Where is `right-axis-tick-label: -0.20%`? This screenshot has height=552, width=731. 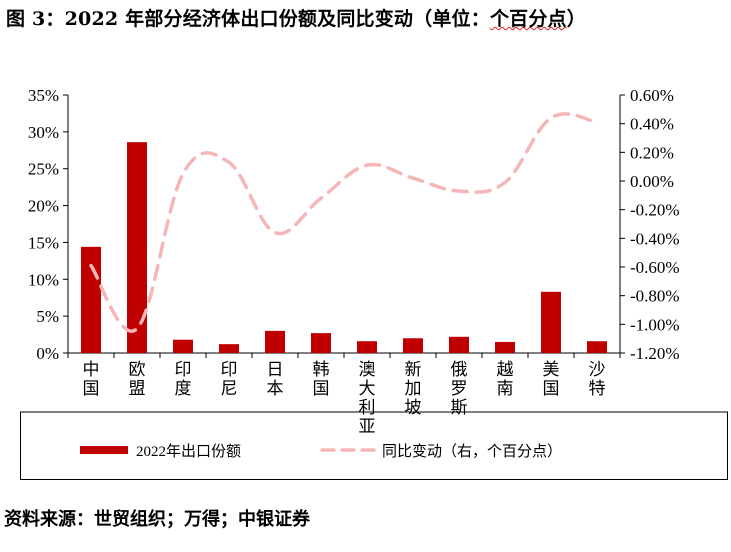 right-axis-tick-label: -0.20% is located at coordinates (655, 210).